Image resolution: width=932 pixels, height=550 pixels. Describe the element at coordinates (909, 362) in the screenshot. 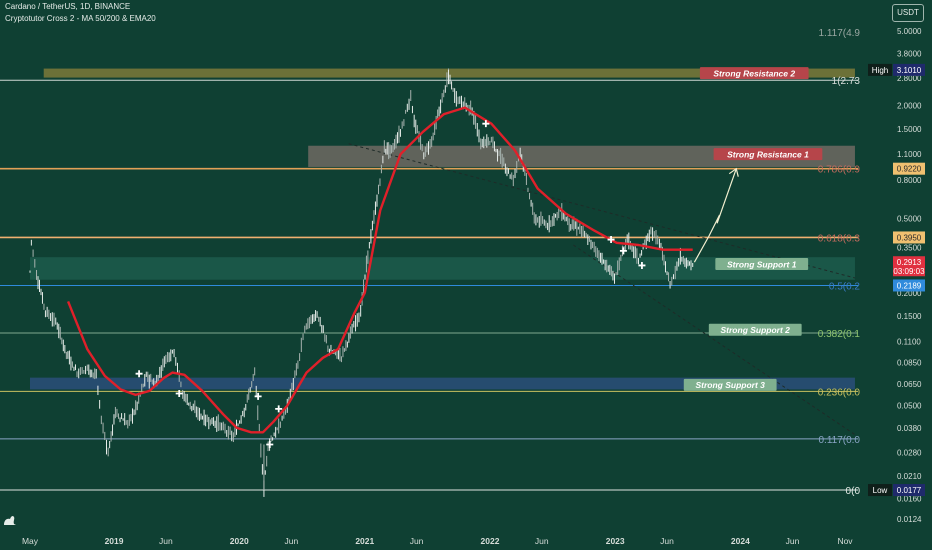

I see `price-tick-12: 0.0850` at that location.